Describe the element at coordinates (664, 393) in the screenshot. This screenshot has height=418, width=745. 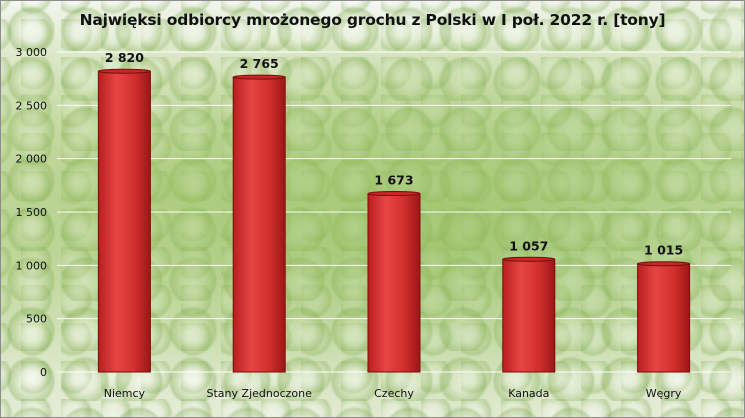
I see `category-label: Węgry` at that location.